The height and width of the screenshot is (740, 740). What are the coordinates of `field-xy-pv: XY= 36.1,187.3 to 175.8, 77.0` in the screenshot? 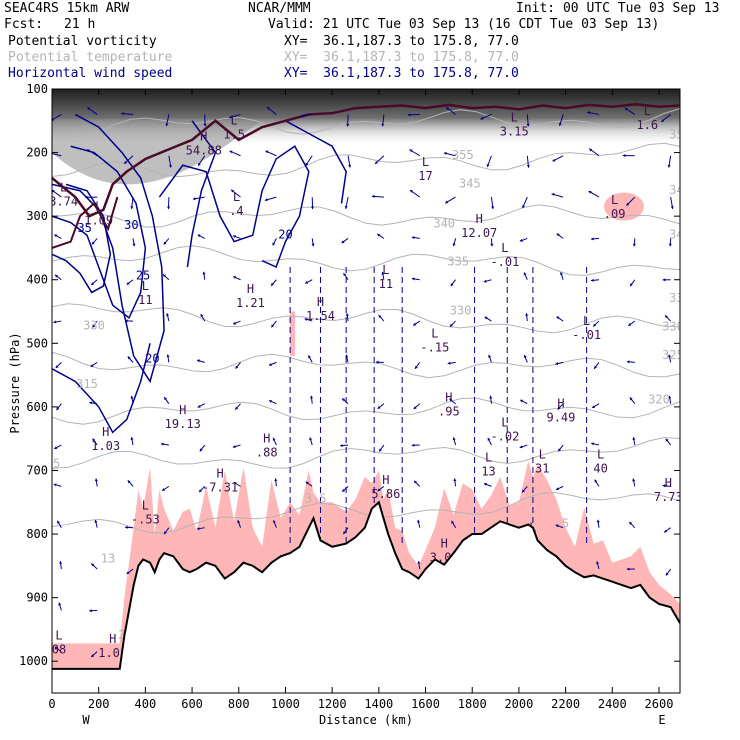 It's located at (401, 41).